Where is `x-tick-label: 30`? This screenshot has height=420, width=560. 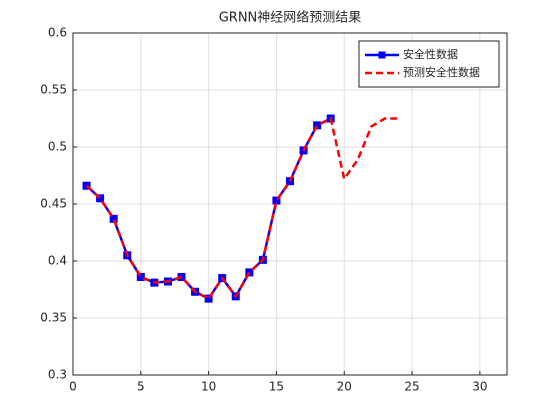 x-tick-label: 30 is located at coordinates (479, 387).